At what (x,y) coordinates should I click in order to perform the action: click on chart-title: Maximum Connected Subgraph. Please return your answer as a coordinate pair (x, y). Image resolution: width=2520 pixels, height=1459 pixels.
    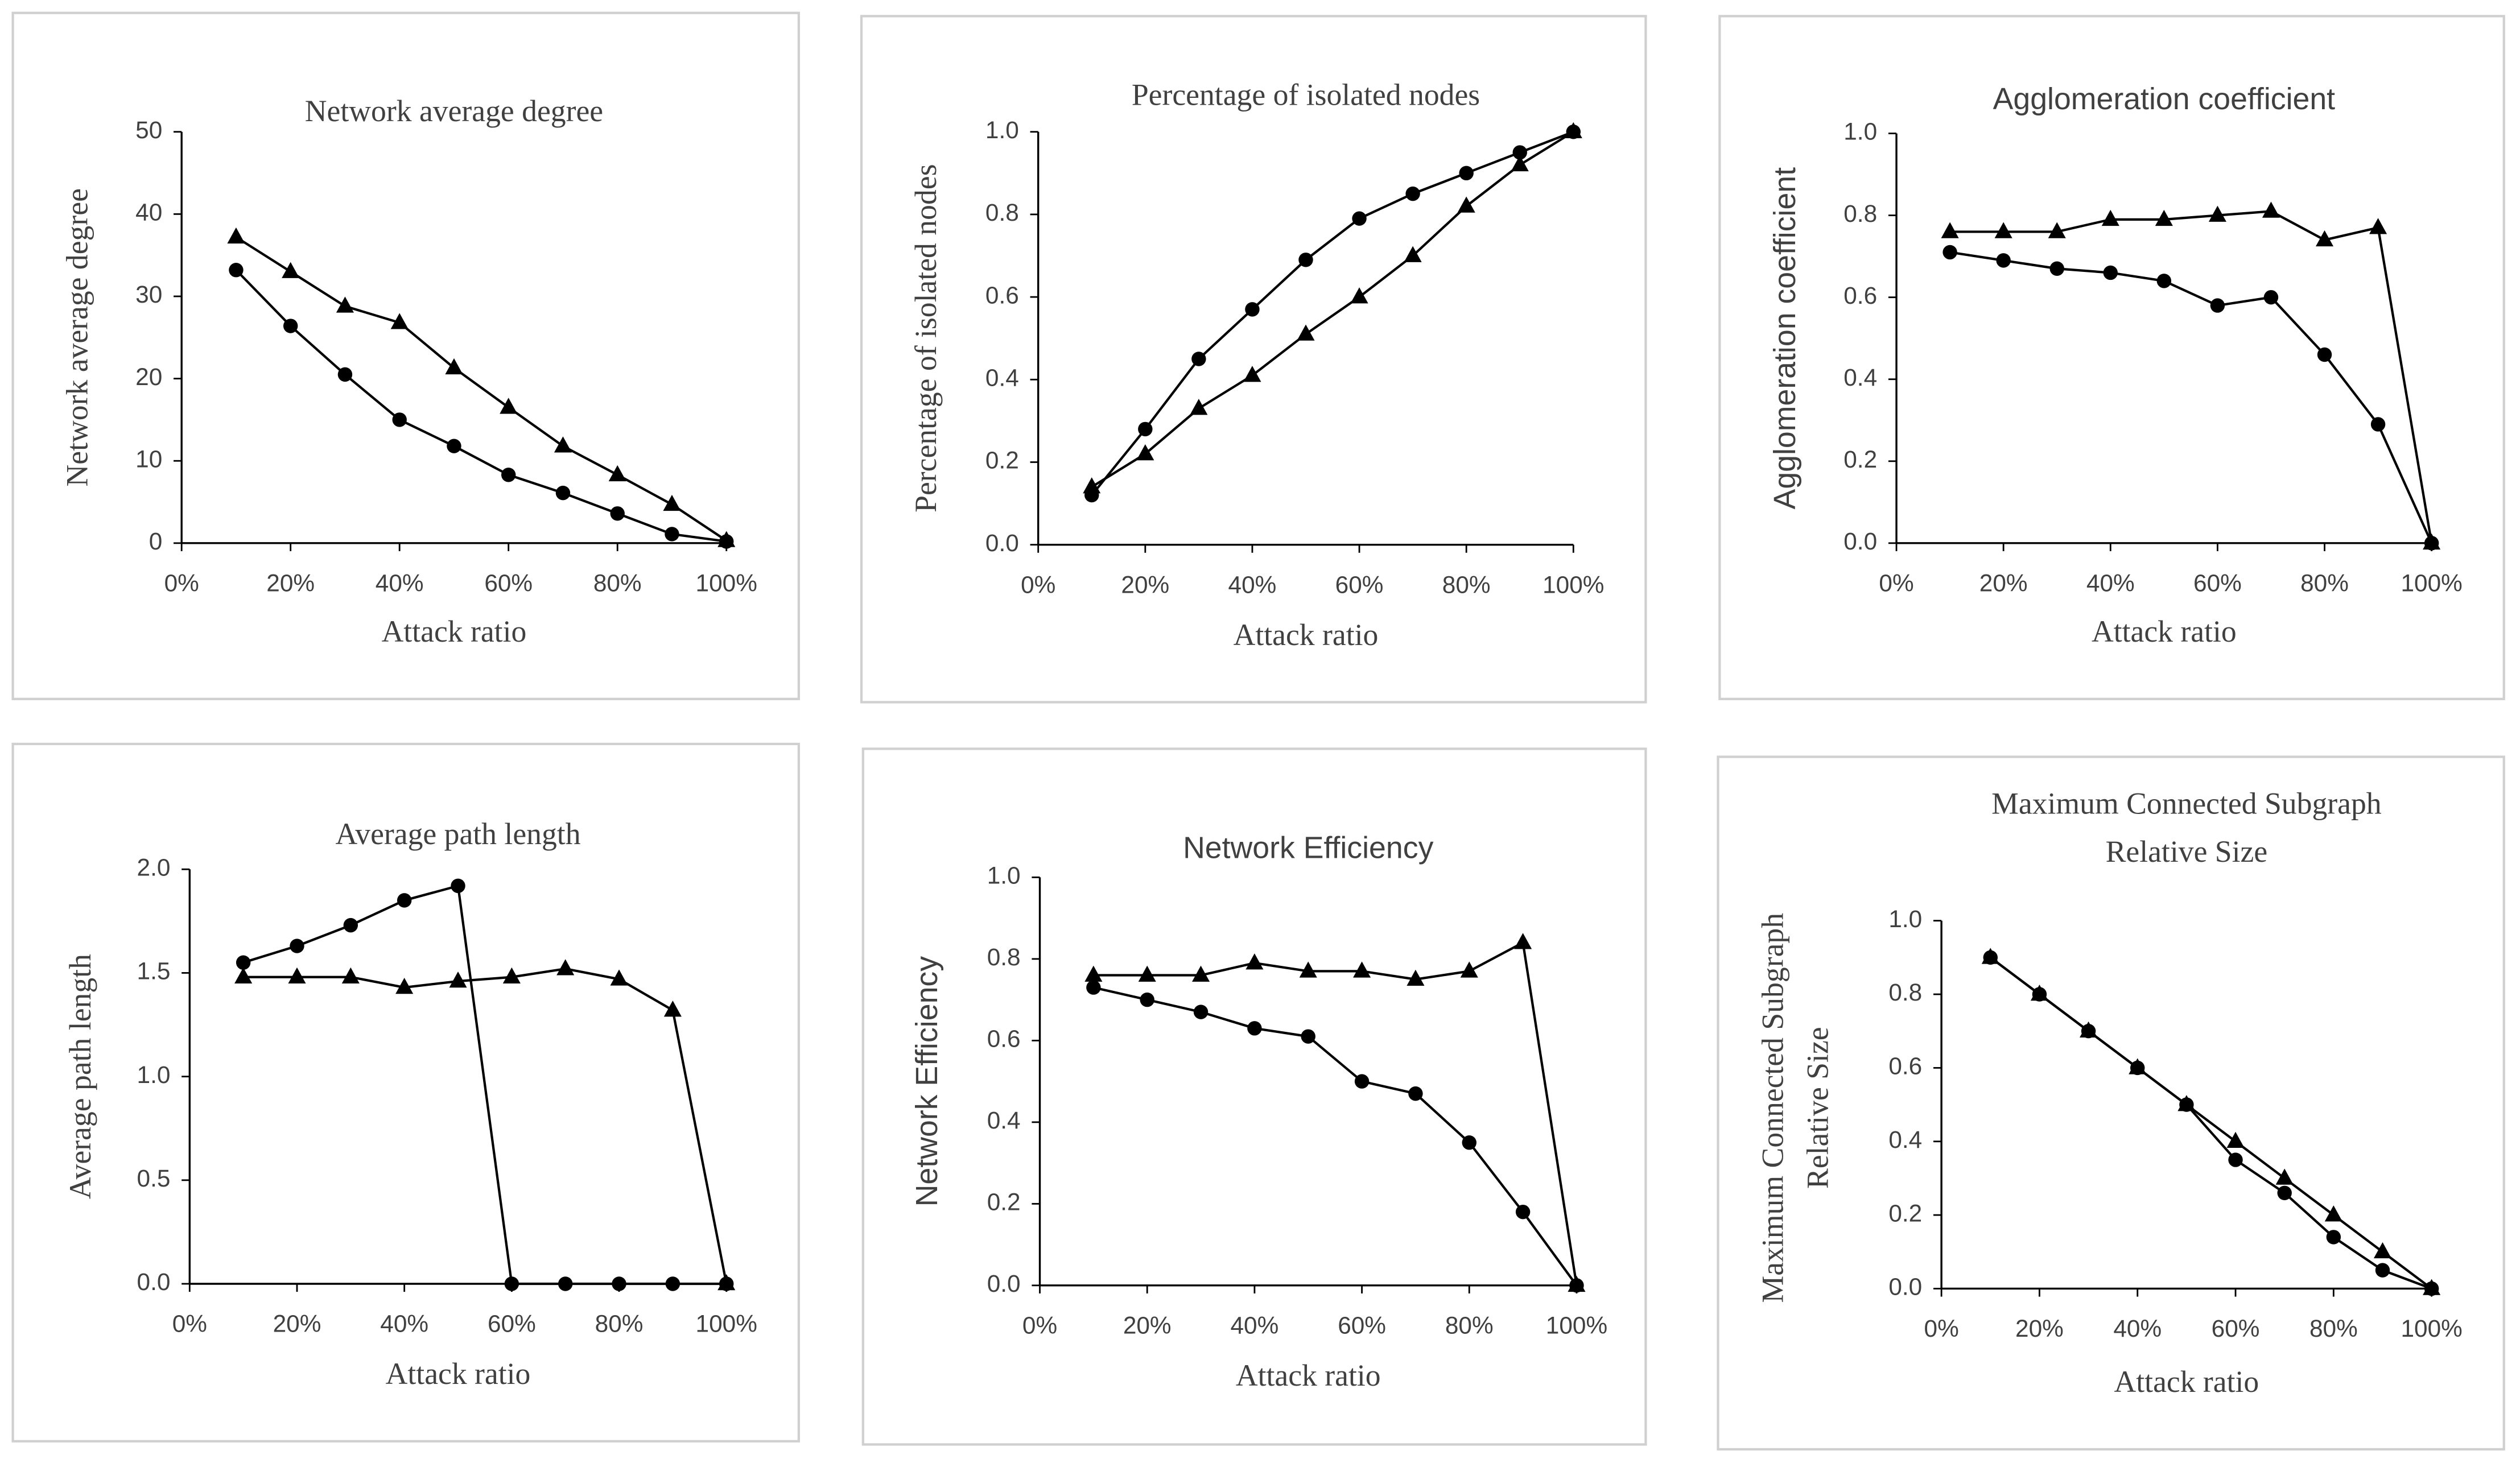
    Looking at the image, I should click on (2186, 803).